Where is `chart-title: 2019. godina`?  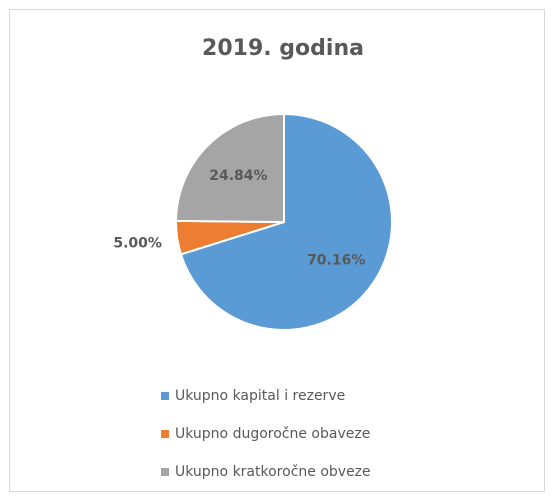
chart-title: 2019. godina is located at coordinates (283, 48).